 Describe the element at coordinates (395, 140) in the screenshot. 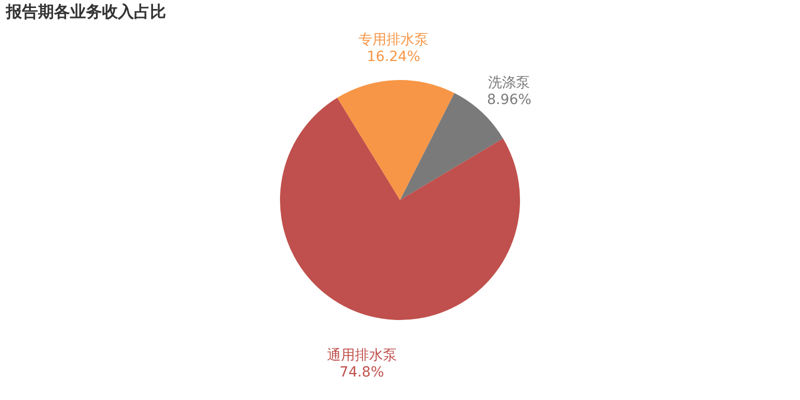

I see `pie-slice` at that location.